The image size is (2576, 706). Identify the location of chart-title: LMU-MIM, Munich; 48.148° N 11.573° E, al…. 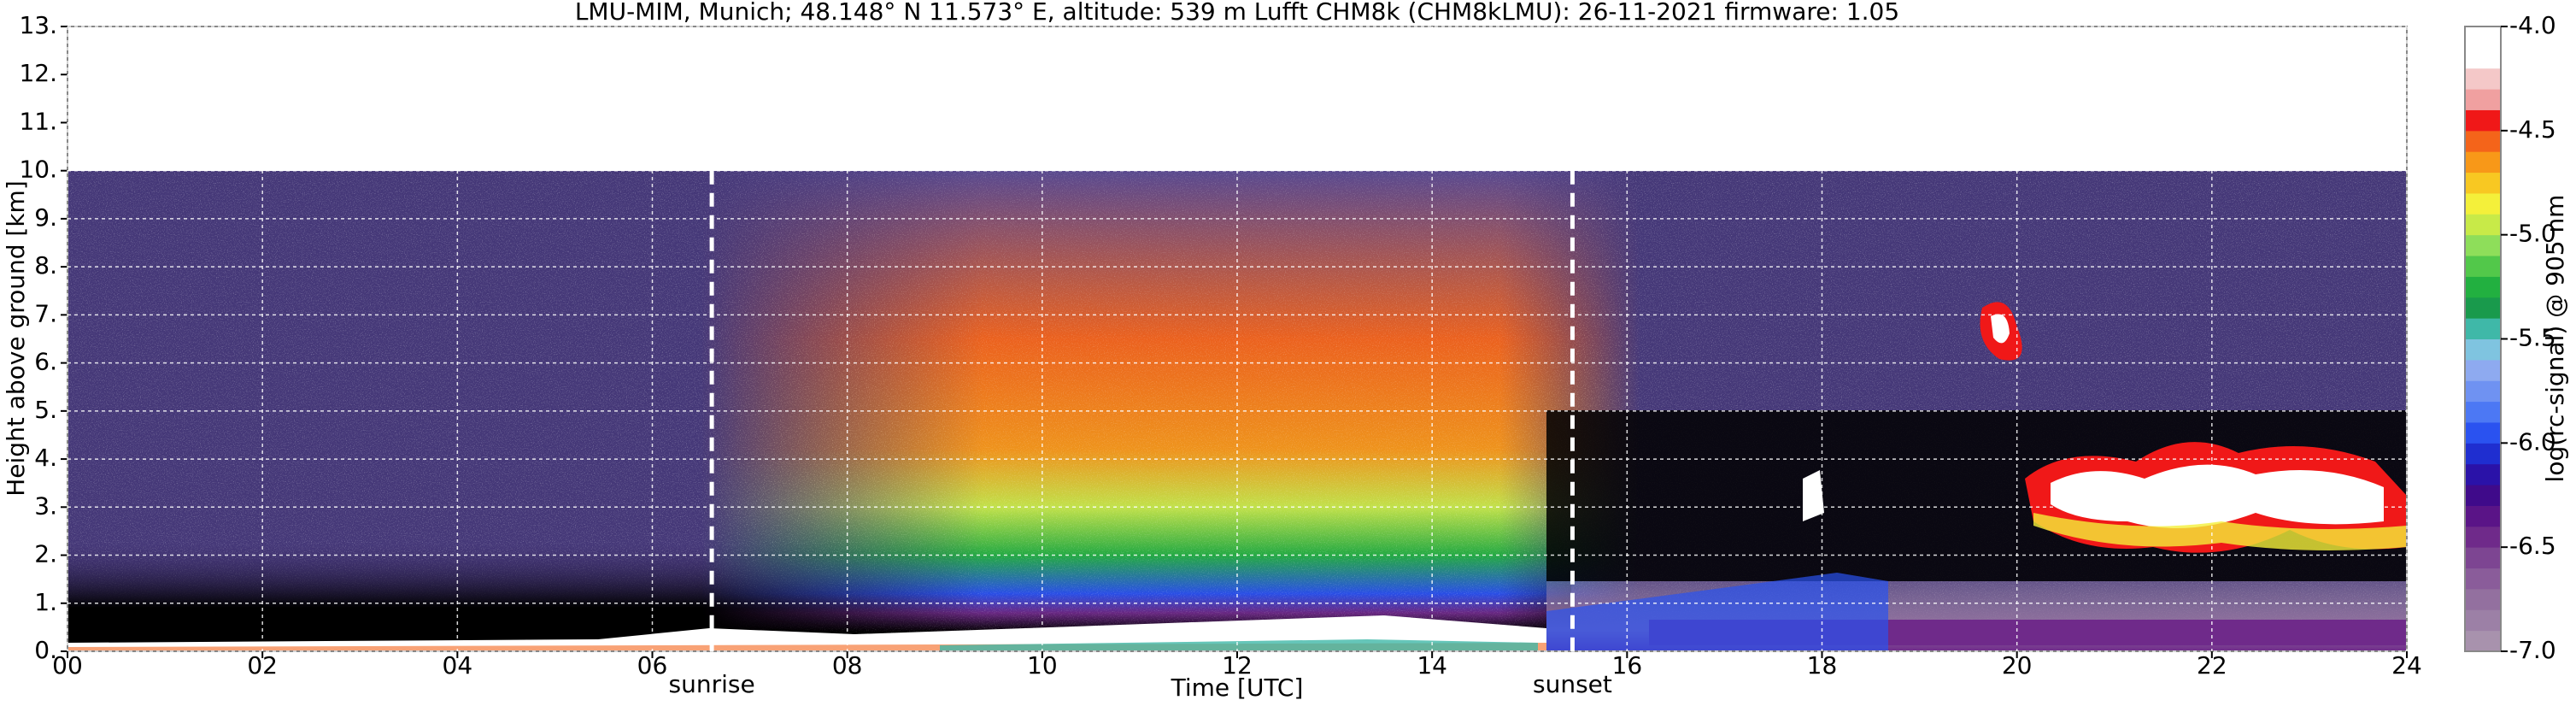
(1237, 13).